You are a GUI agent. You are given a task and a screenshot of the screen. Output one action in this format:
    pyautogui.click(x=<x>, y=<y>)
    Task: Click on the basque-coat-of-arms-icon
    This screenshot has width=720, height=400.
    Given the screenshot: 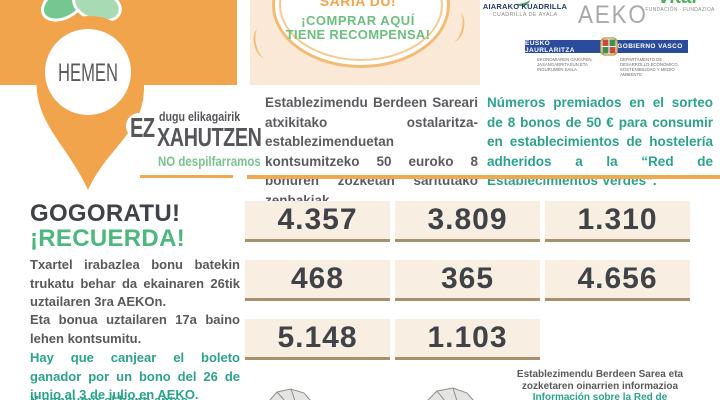 What is the action you would take?
    pyautogui.click(x=609, y=46)
    